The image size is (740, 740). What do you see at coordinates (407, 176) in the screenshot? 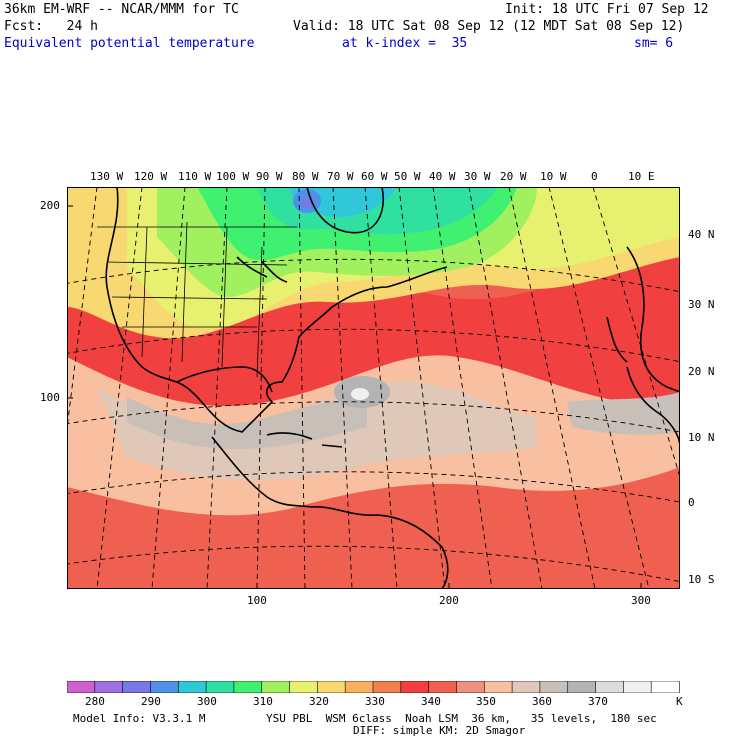
I see `lon-label: 50 W` at bounding box center [407, 176].